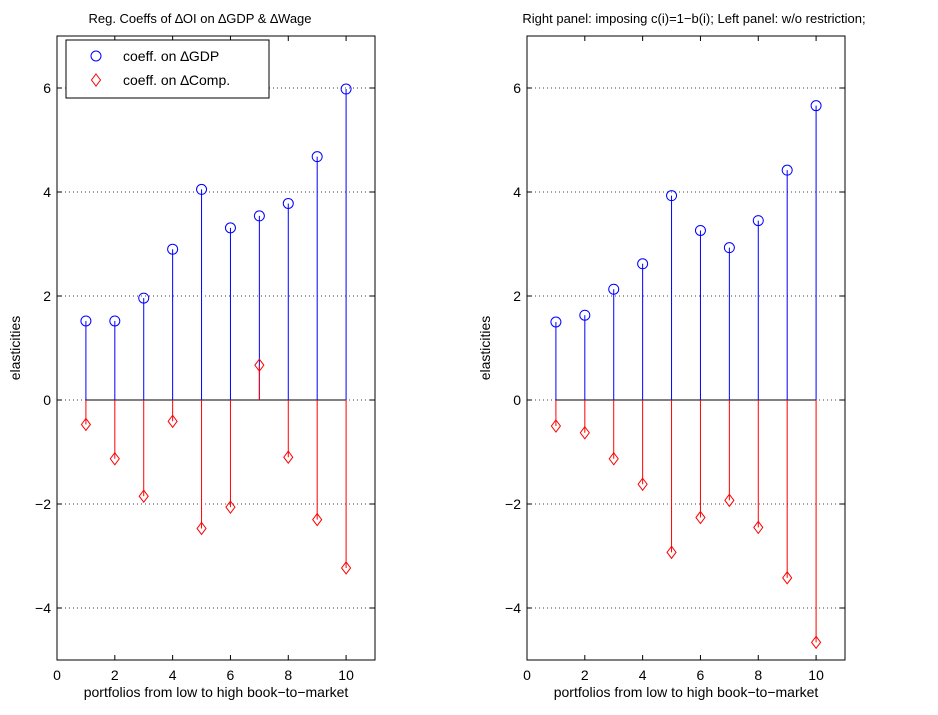 This screenshot has width=938, height=715. I want to click on legend: coeff. on ∆GDP coeff. on ∆Comp., so click(167, 69).